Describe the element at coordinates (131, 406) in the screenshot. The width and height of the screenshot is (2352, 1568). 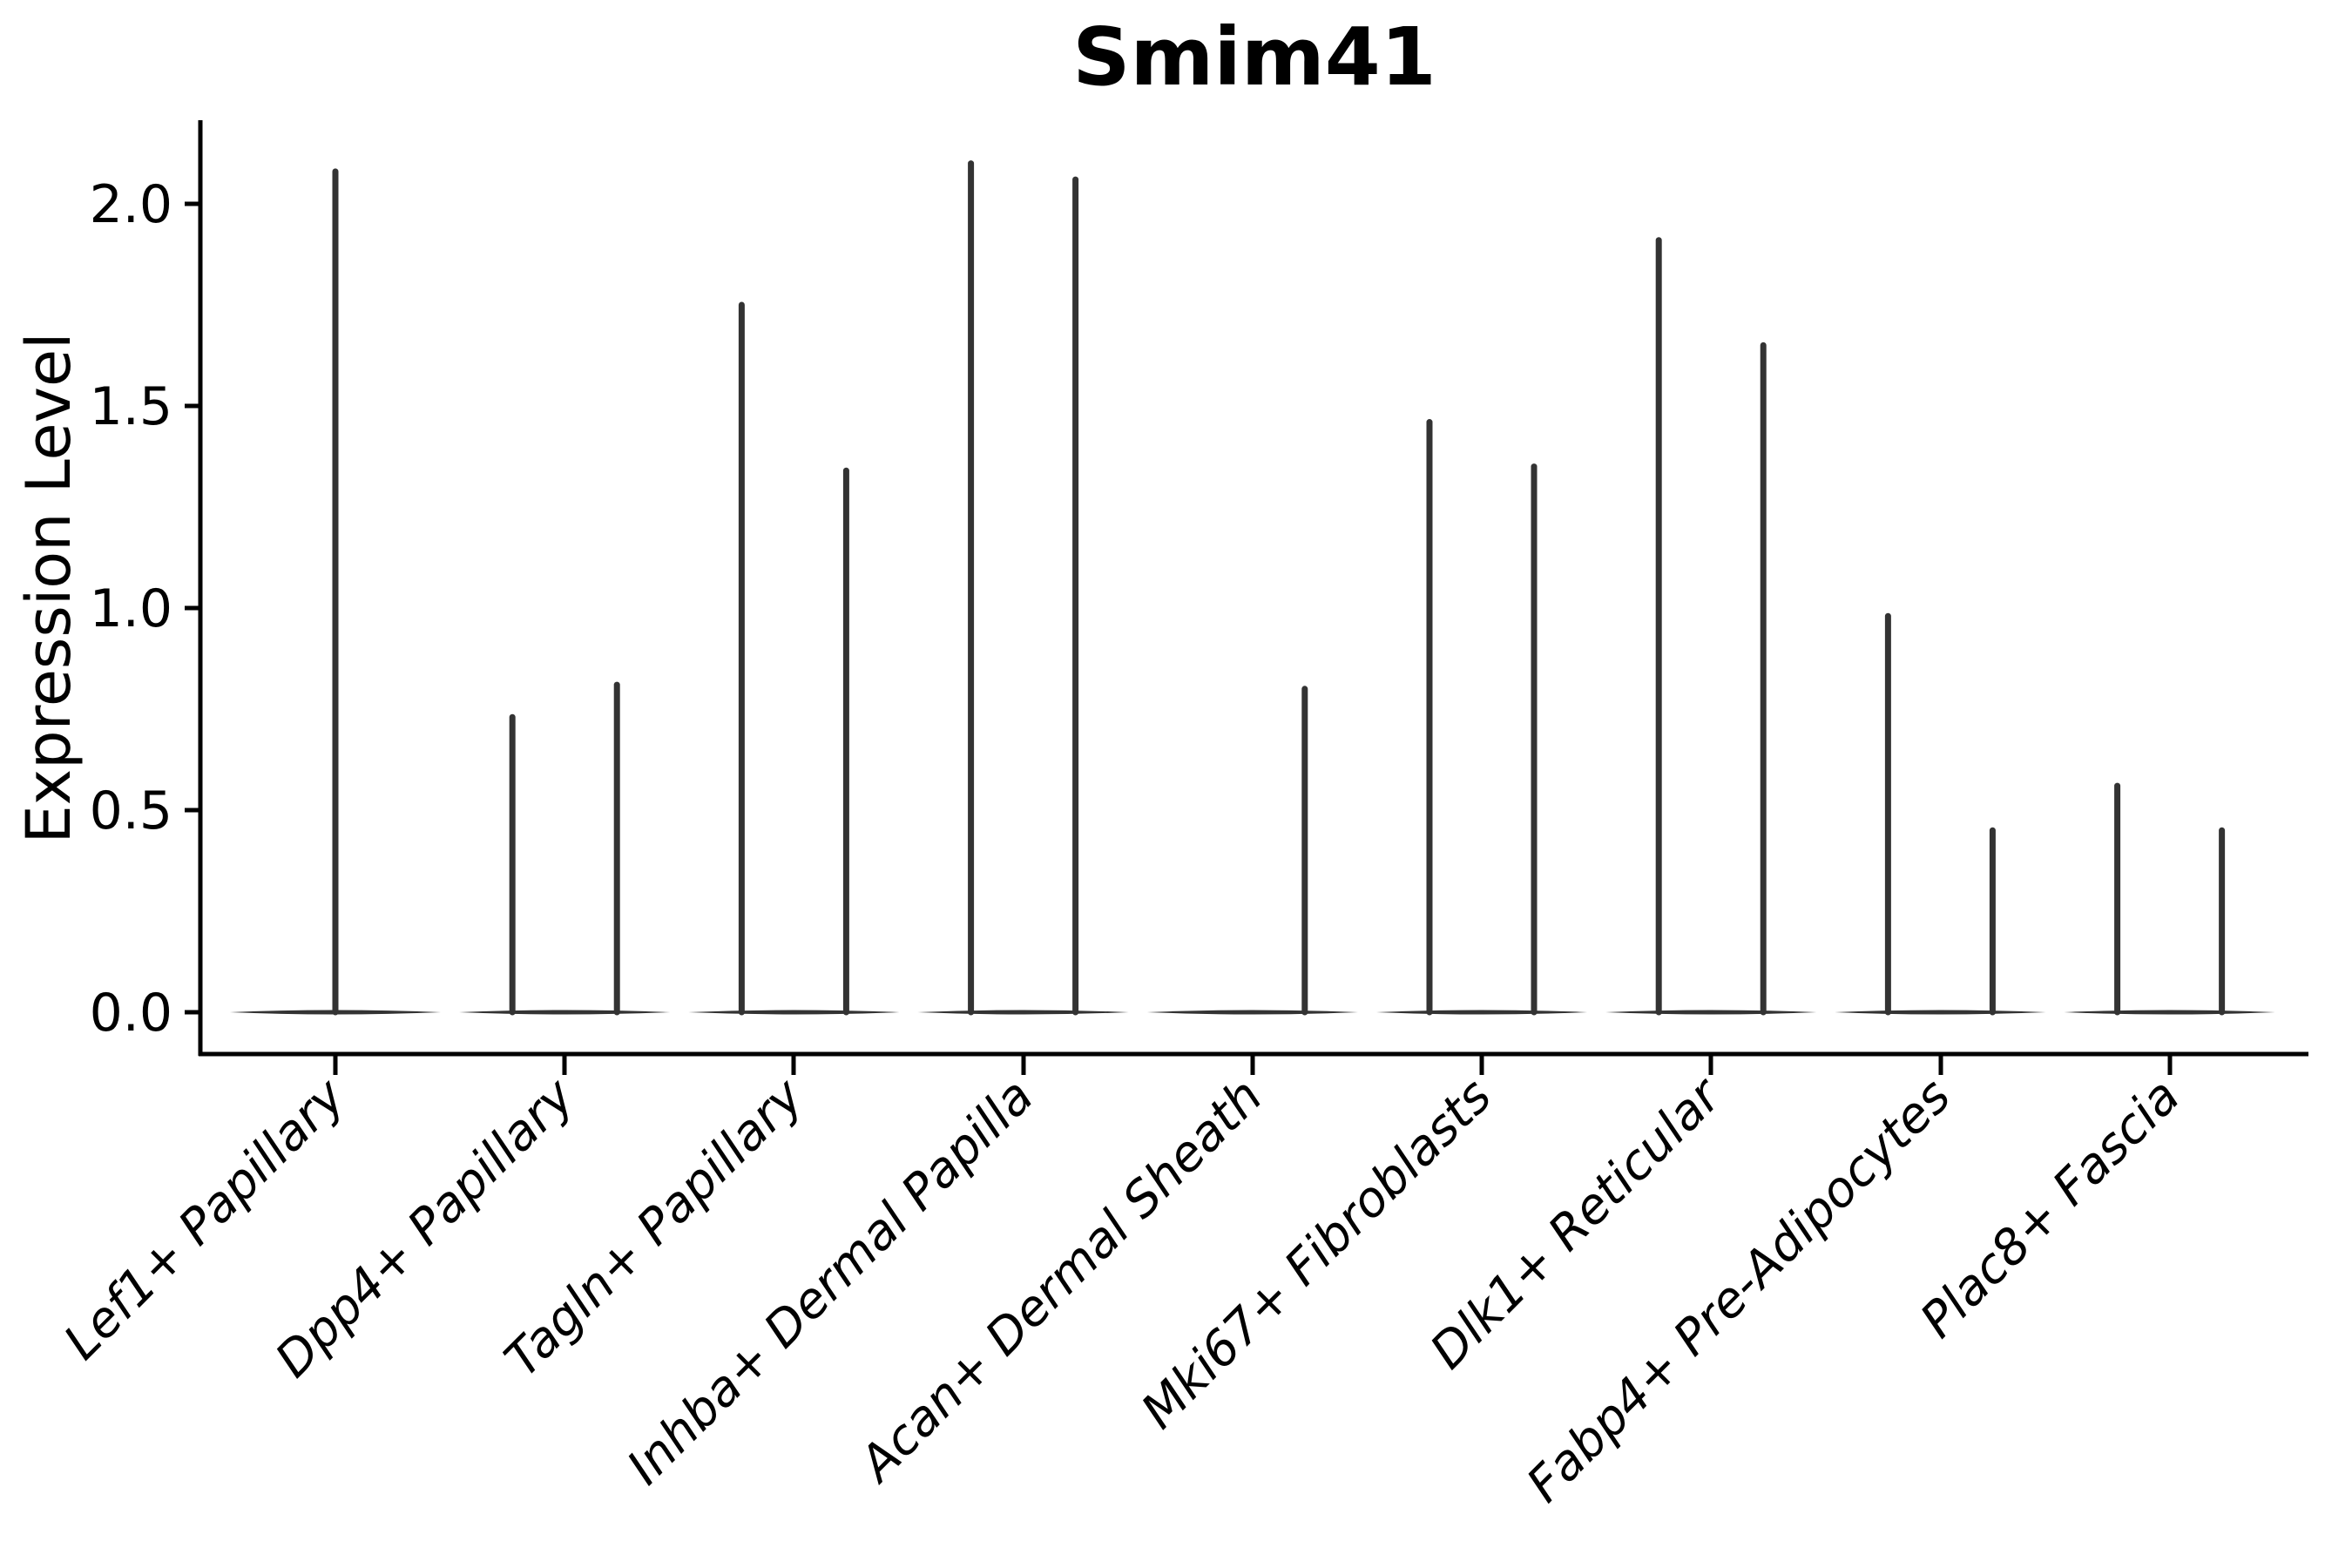
I see `y-tick-label: 1.5` at that location.